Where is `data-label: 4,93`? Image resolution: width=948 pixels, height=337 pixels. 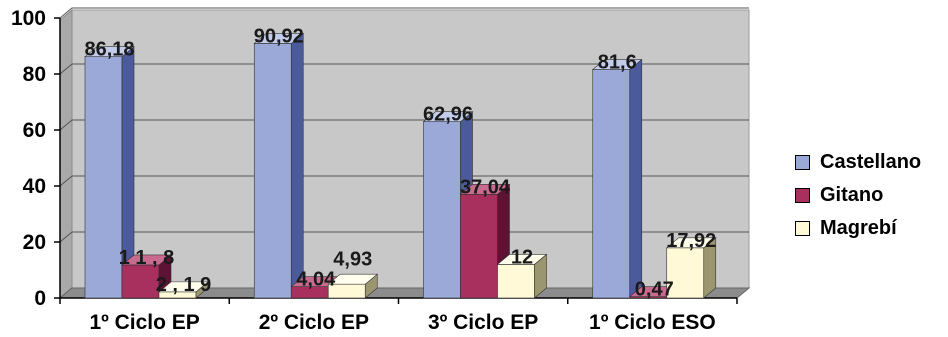
data-label: 4,93 is located at coordinates (352, 260).